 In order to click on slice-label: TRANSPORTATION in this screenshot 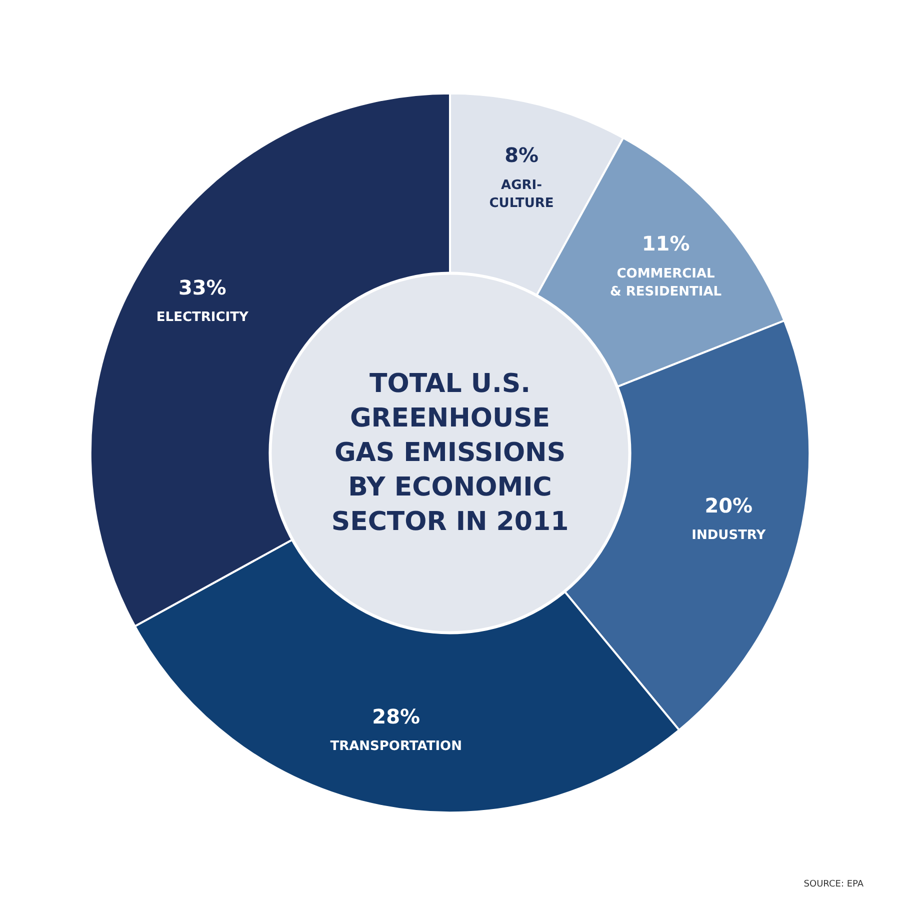, I will do `click(396, 746)`.